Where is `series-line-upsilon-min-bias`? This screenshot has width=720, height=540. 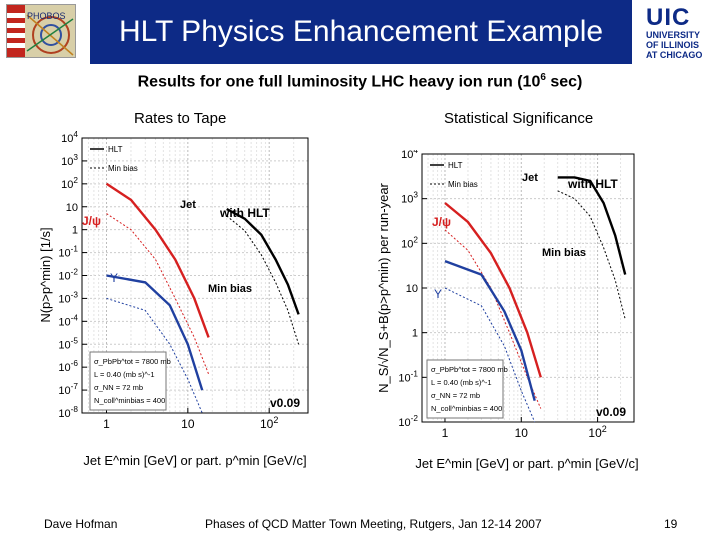
series-line-upsilon-min-bias is located at coordinates (154, 355).